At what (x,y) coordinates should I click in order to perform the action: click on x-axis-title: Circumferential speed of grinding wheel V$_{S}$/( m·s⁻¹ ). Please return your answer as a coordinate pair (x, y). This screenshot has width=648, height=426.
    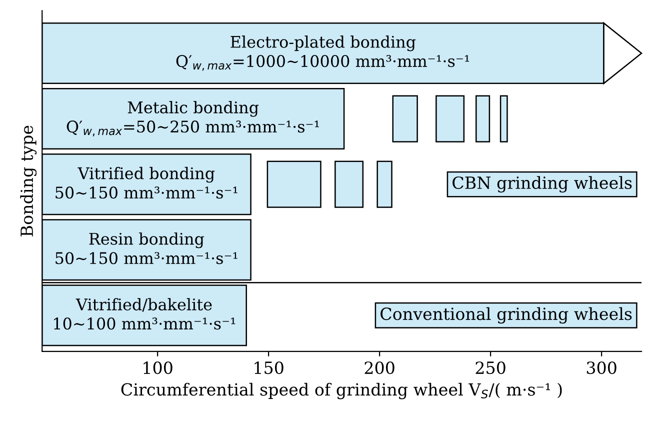
    Looking at the image, I should click on (341, 391).